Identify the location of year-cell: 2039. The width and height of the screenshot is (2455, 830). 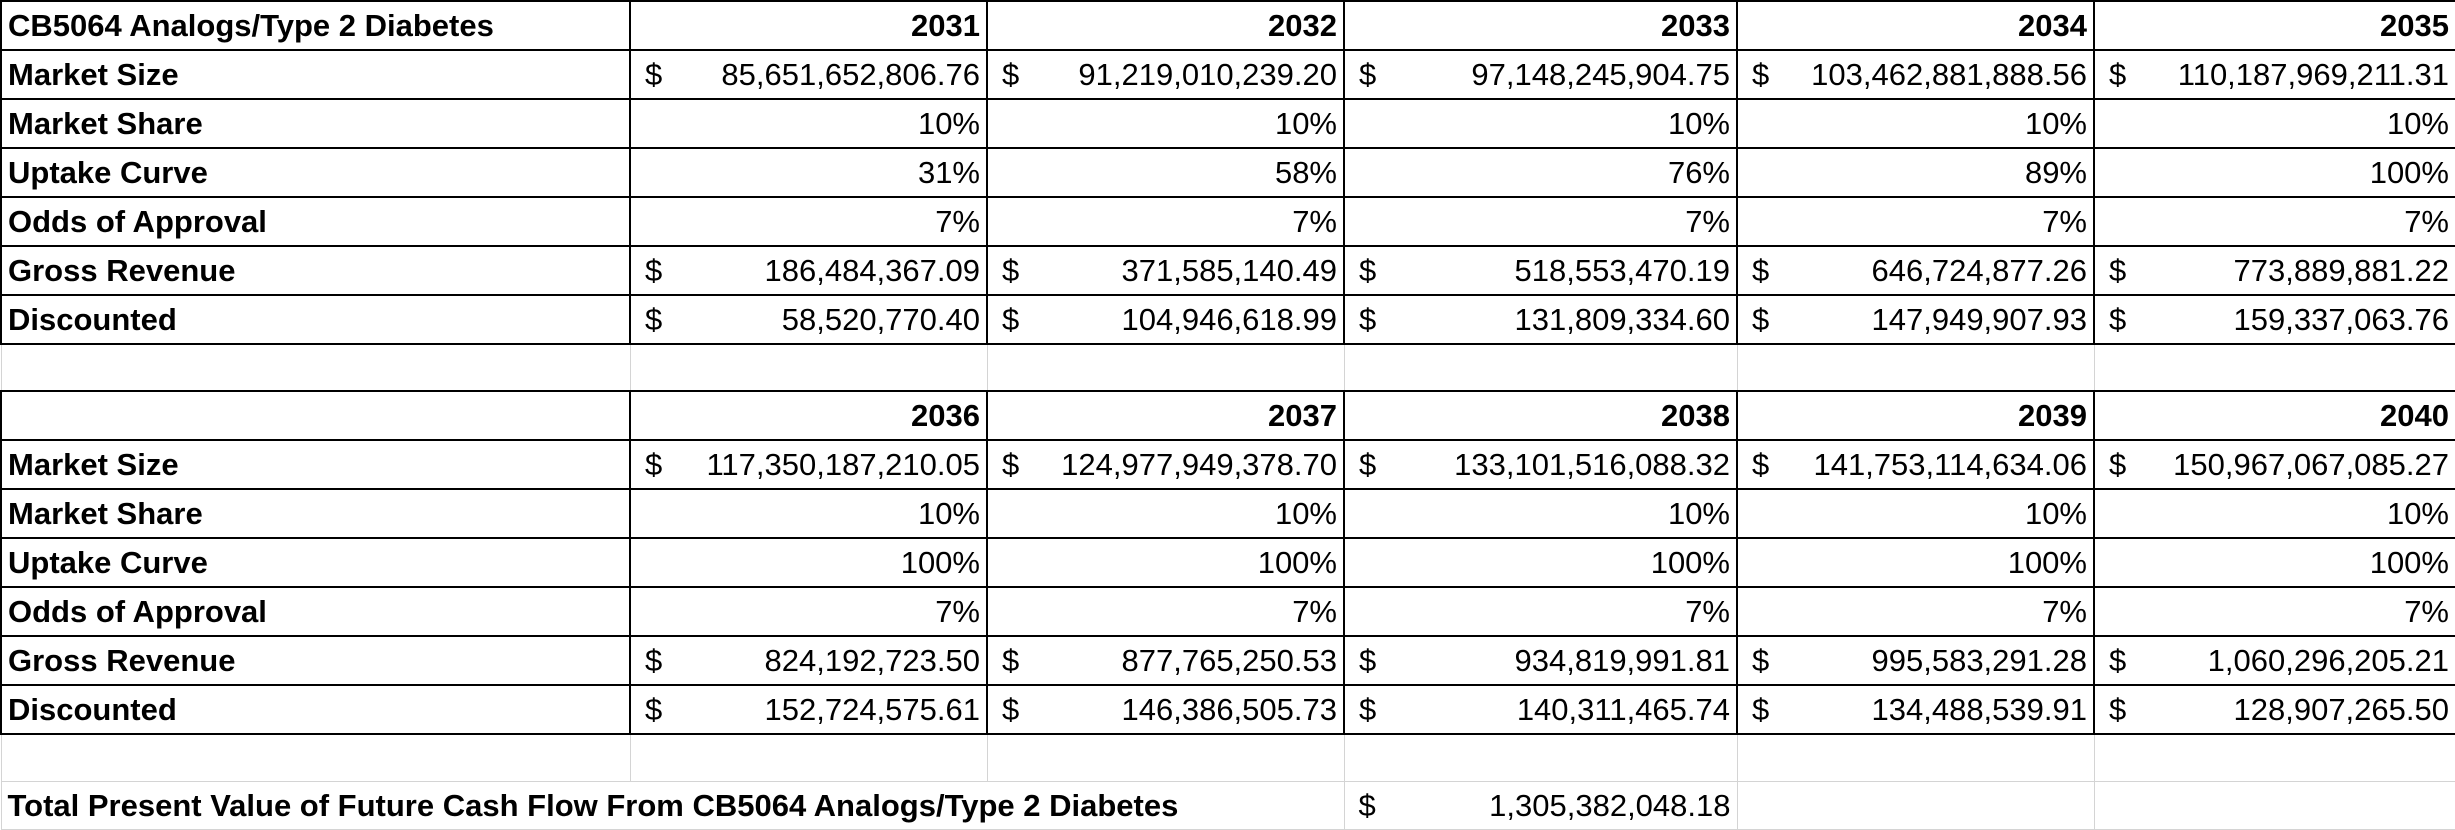
(1915, 415).